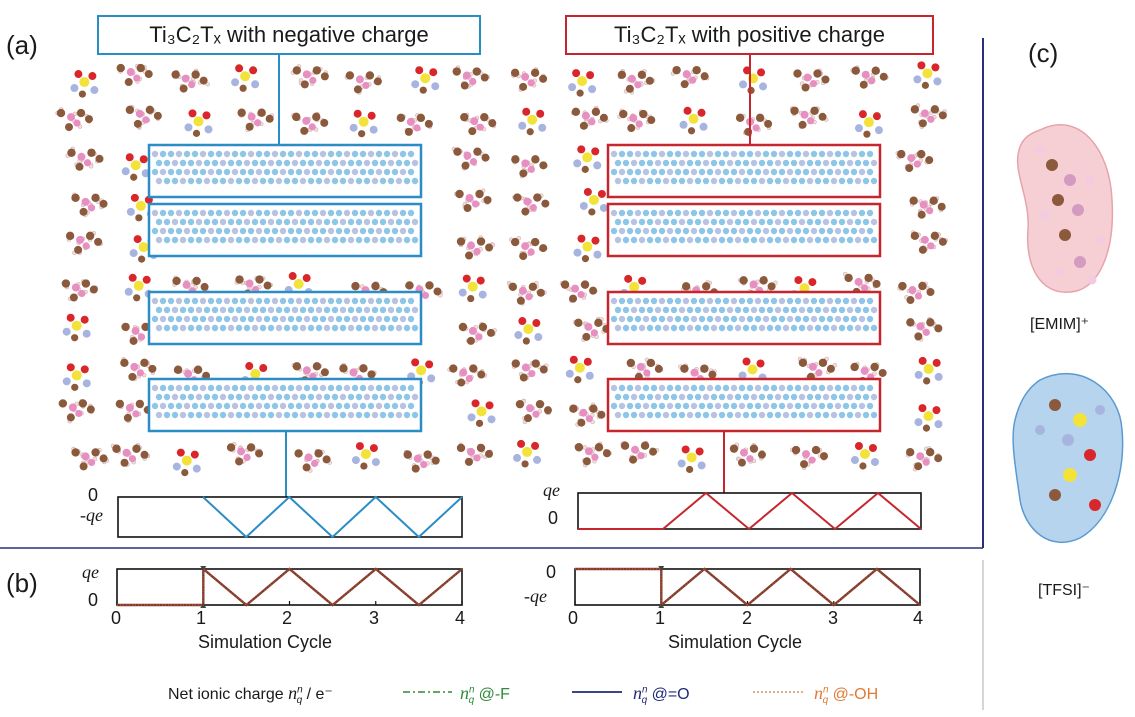 The height and width of the screenshot is (717, 1135). I want to click on wave-pos-box, so click(749, 511).